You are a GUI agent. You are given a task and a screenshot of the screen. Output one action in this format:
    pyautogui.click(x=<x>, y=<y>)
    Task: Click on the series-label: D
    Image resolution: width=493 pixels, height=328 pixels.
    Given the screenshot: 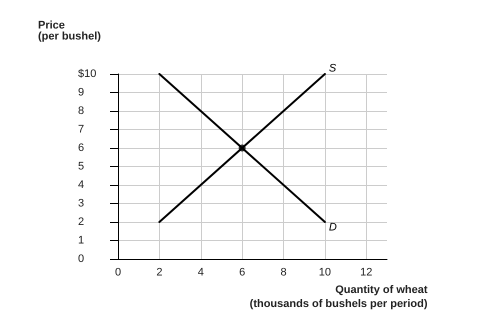 What is the action you would take?
    pyautogui.click(x=332, y=228)
    